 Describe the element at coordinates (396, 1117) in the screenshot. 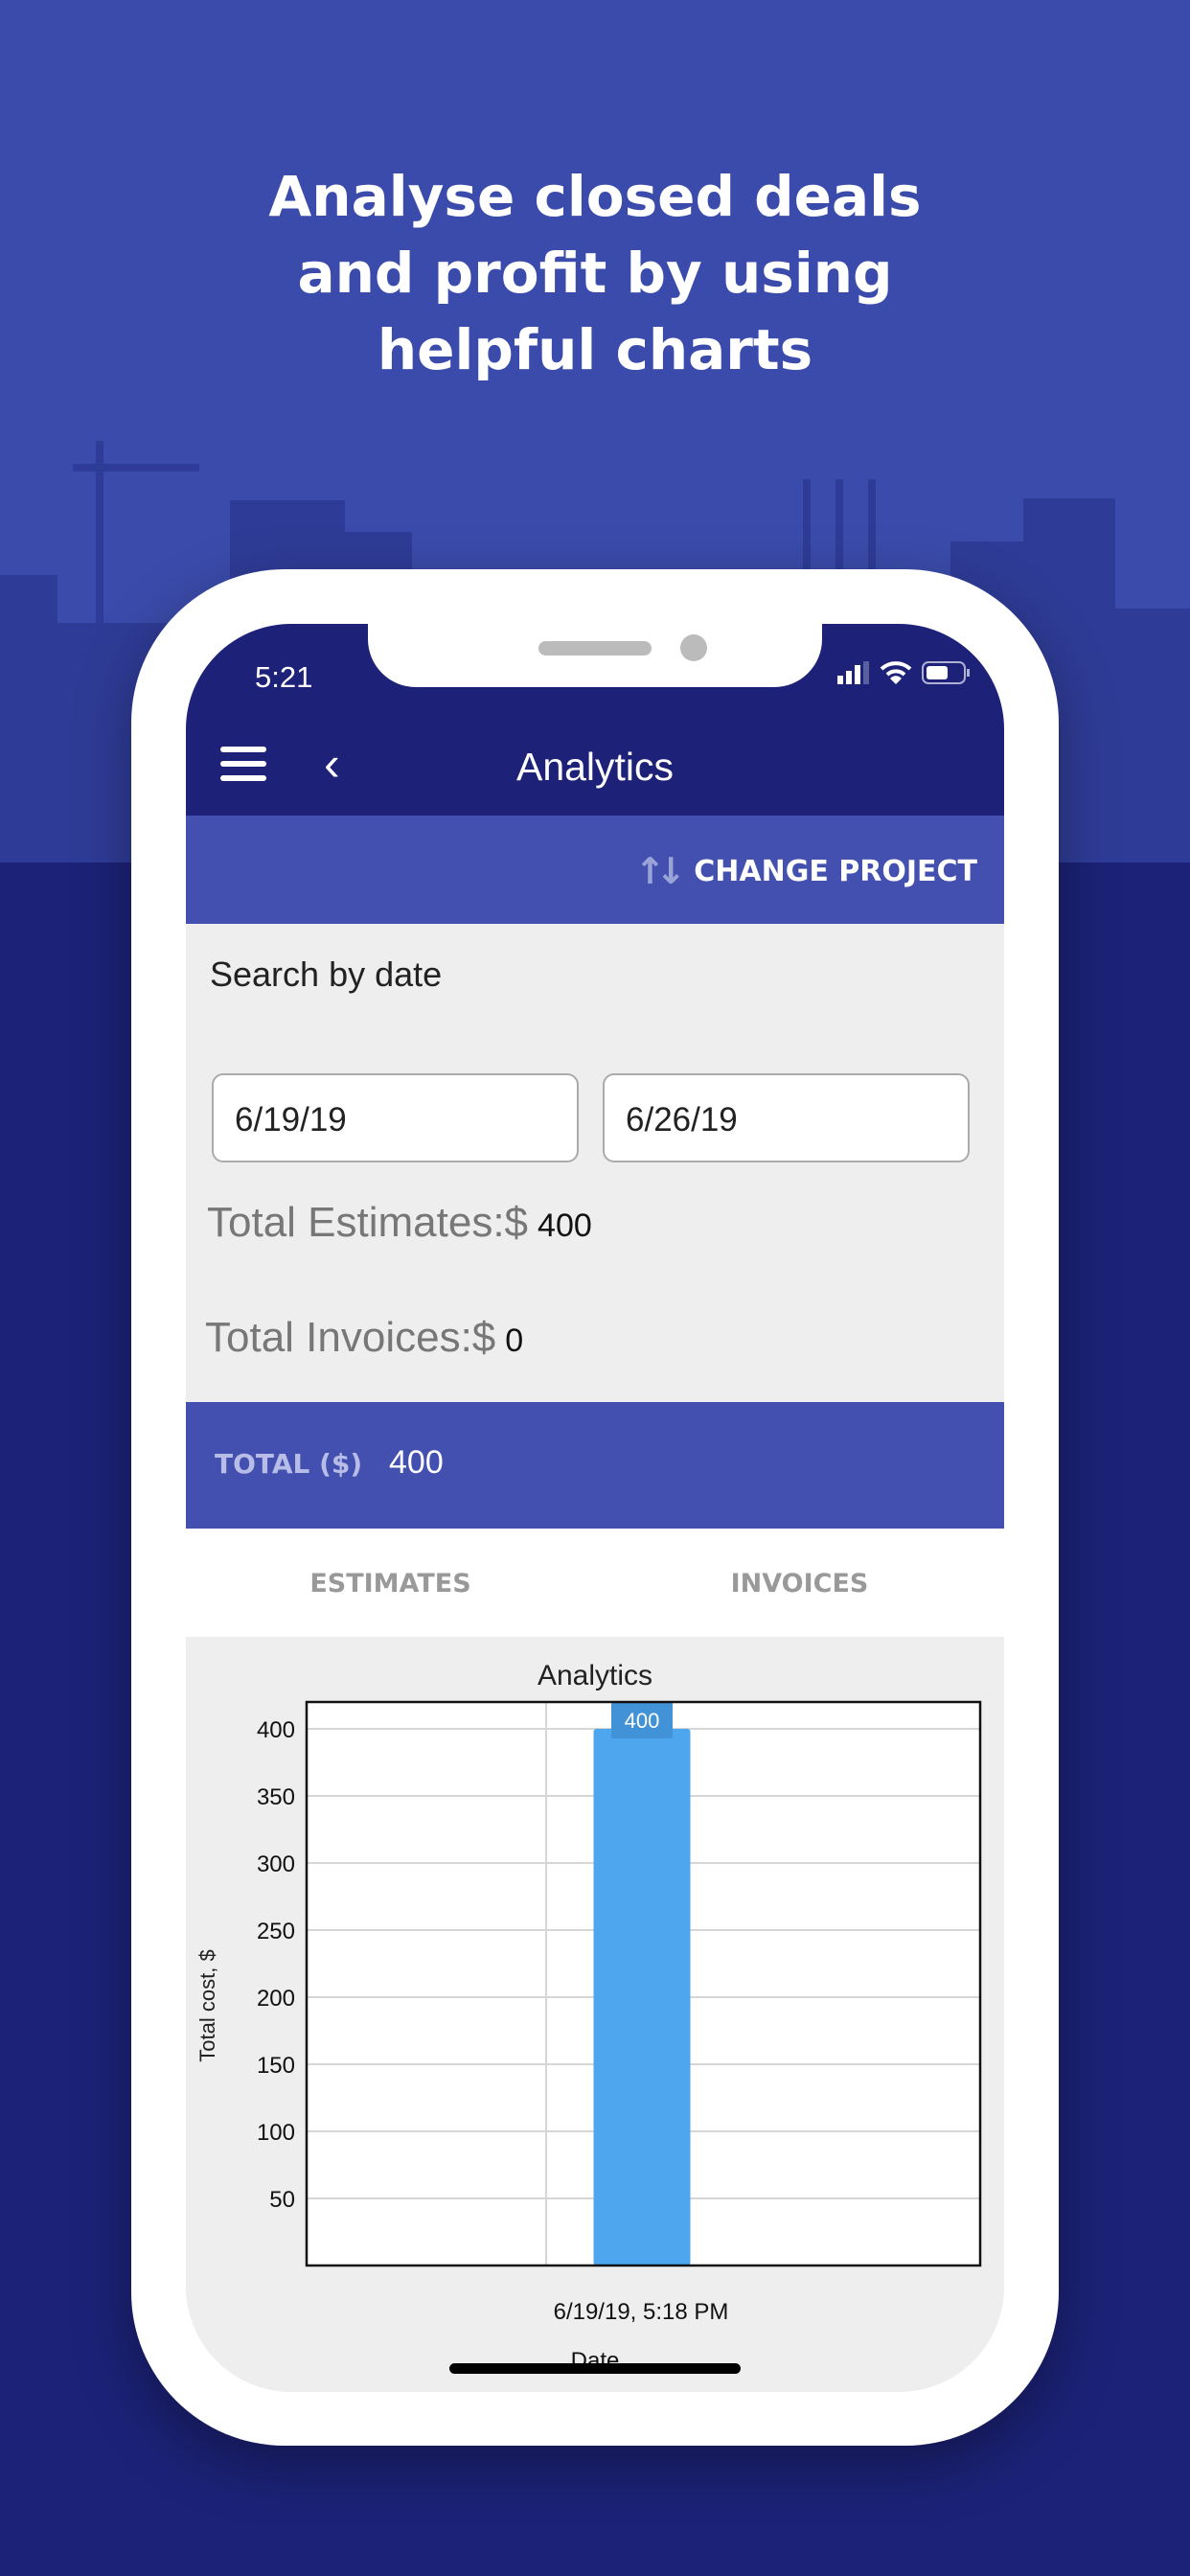

I see `from-date-input: 6/19/19` at that location.